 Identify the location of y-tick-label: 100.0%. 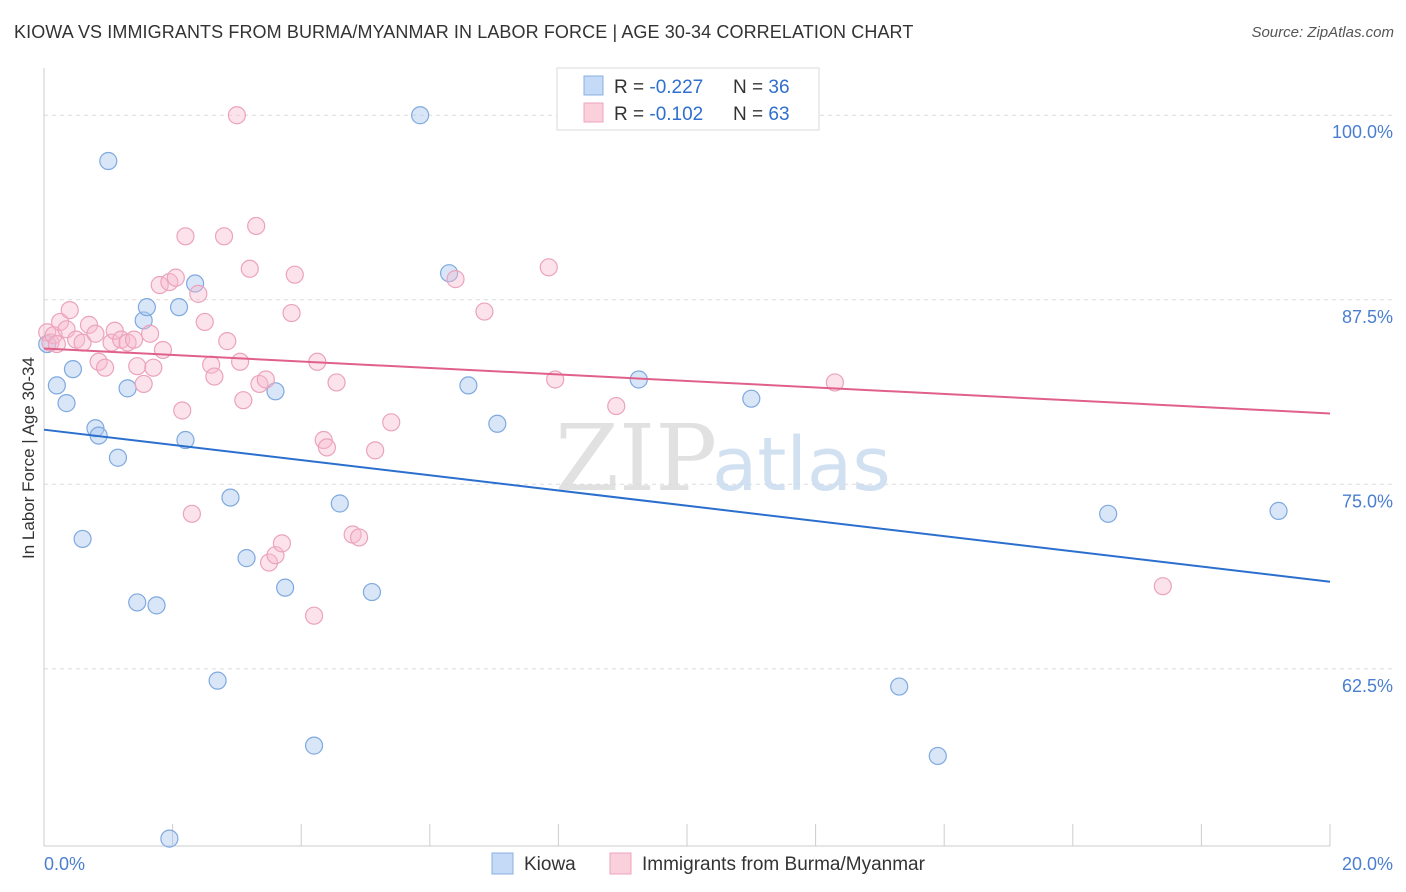
(1362, 132).